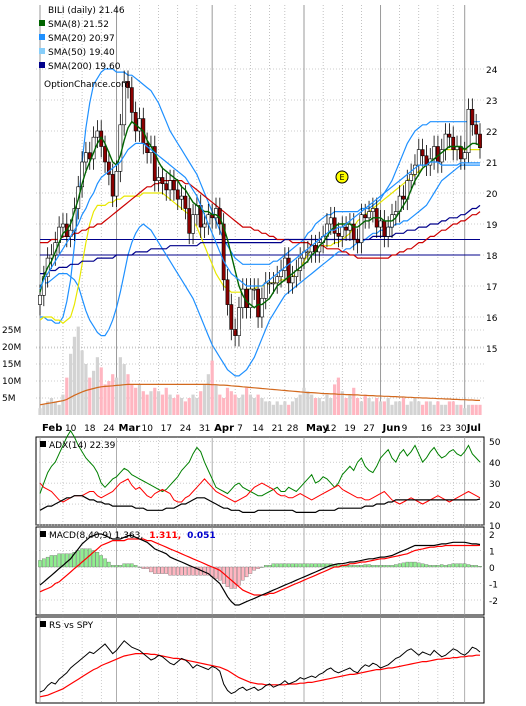 This screenshot has height=706, width=526. Describe the element at coordinates (350, 429) in the screenshot. I see `x-tick-label: 19` at that location.